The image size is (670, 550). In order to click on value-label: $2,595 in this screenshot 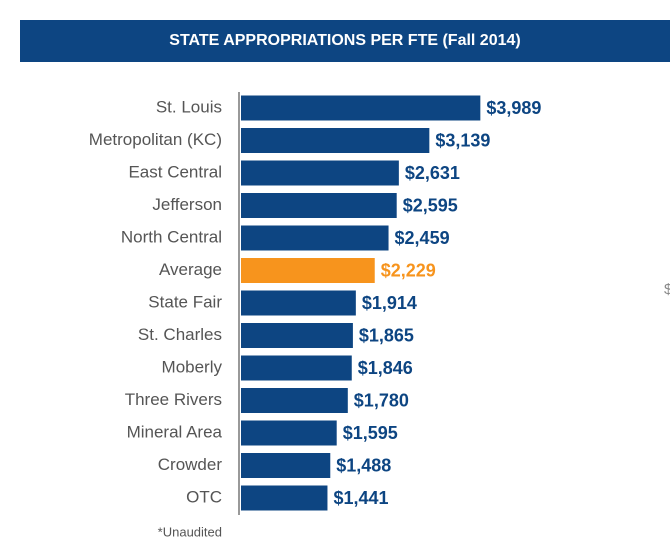, I will do `click(430, 205)`.